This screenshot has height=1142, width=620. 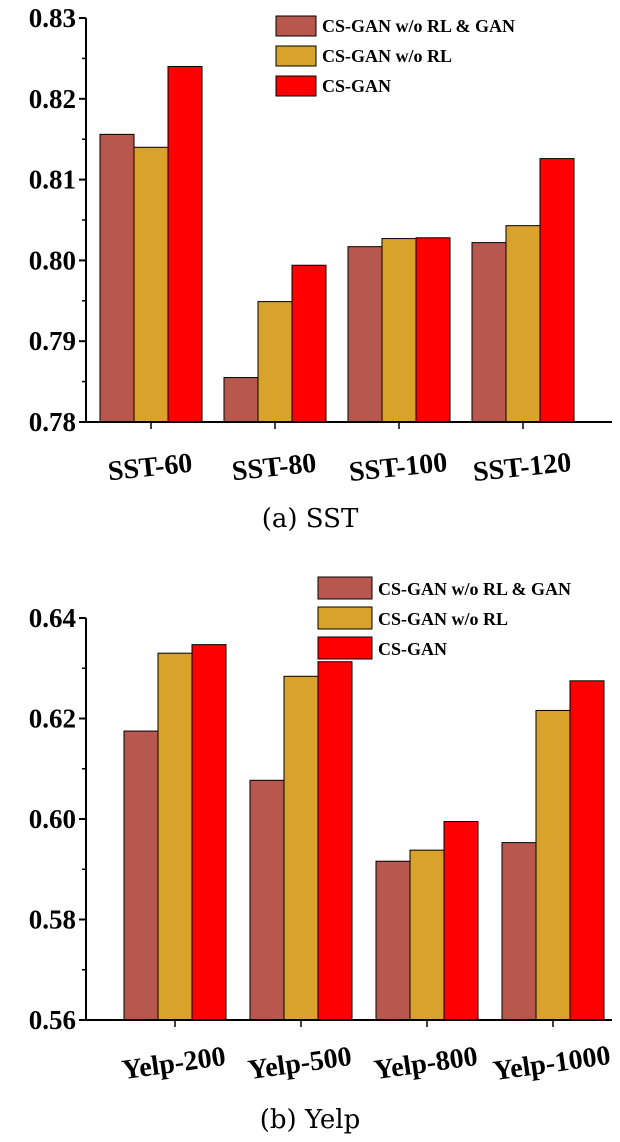 What do you see at coordinates (52, 422) in the screenshot?
I see `y-tick-label: 0.78` at bounding box center [52, 422].